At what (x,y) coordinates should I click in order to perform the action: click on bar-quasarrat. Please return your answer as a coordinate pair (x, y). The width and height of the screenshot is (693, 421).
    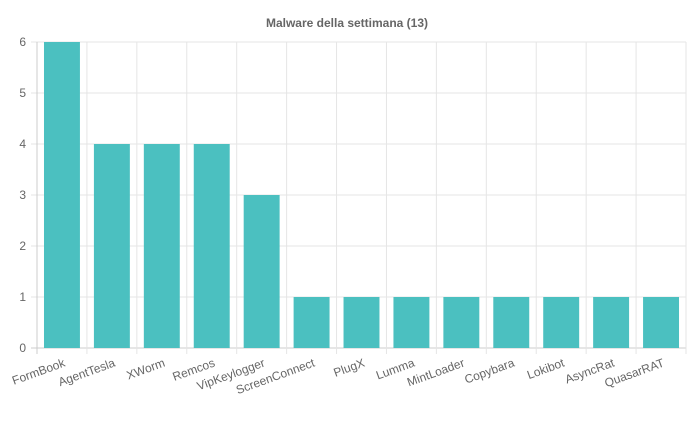
    Looking at the image, I should click on (661, 322).